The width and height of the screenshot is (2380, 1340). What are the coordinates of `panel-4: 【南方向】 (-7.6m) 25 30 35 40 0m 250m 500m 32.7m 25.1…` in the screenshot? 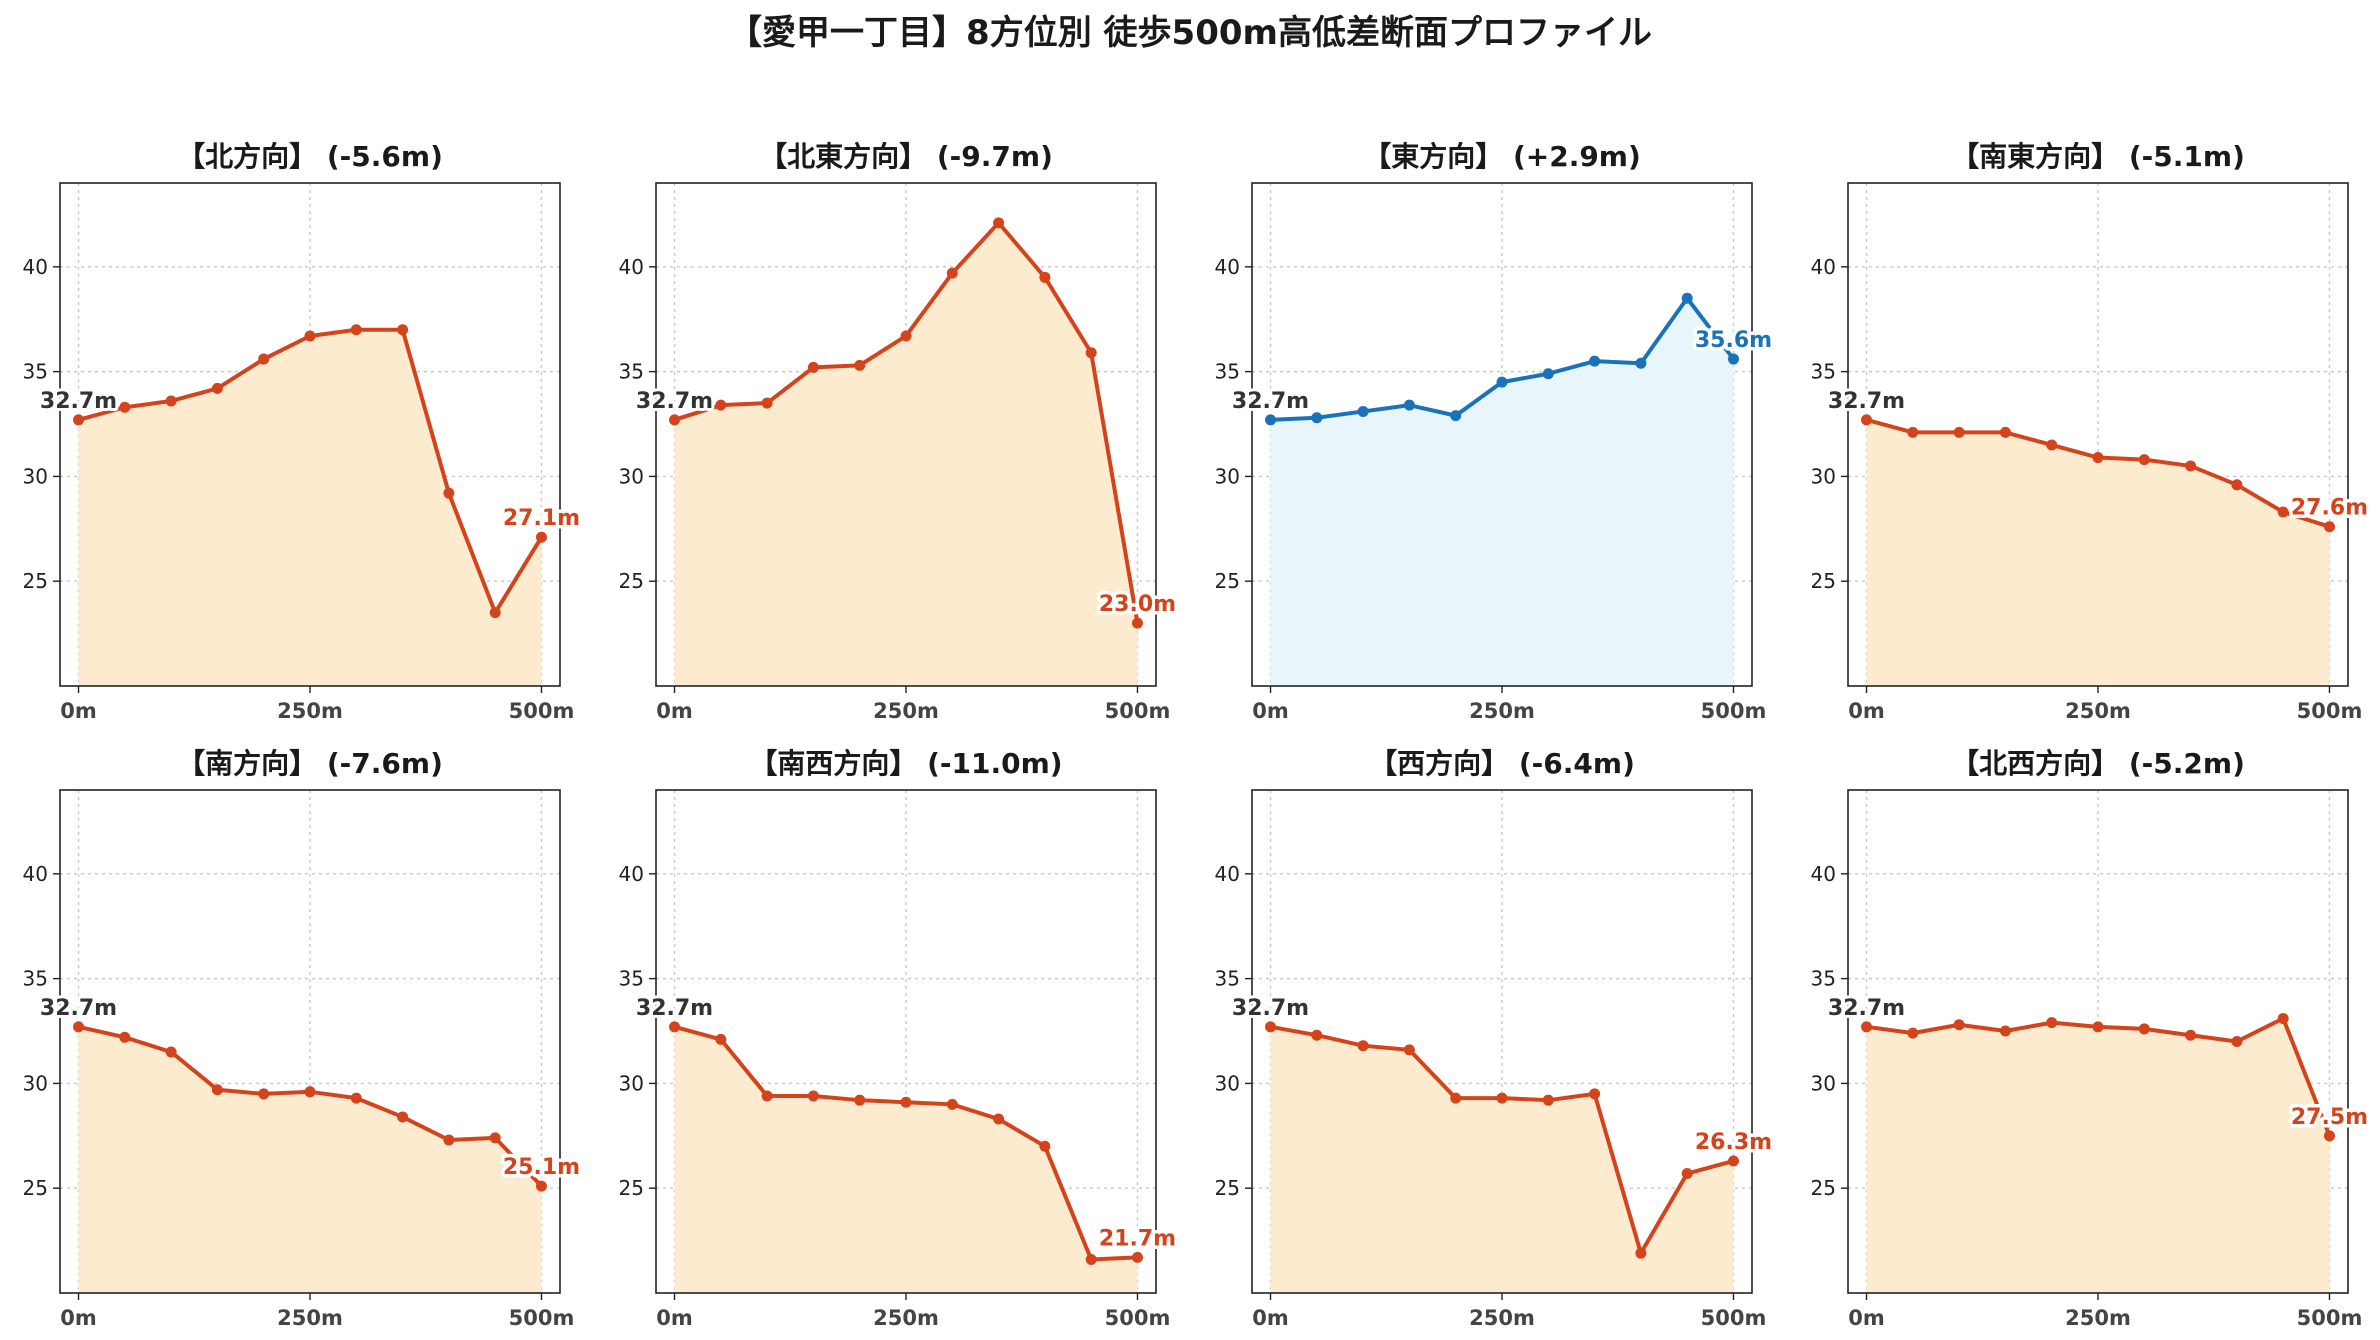 It's located at (303, 1038).